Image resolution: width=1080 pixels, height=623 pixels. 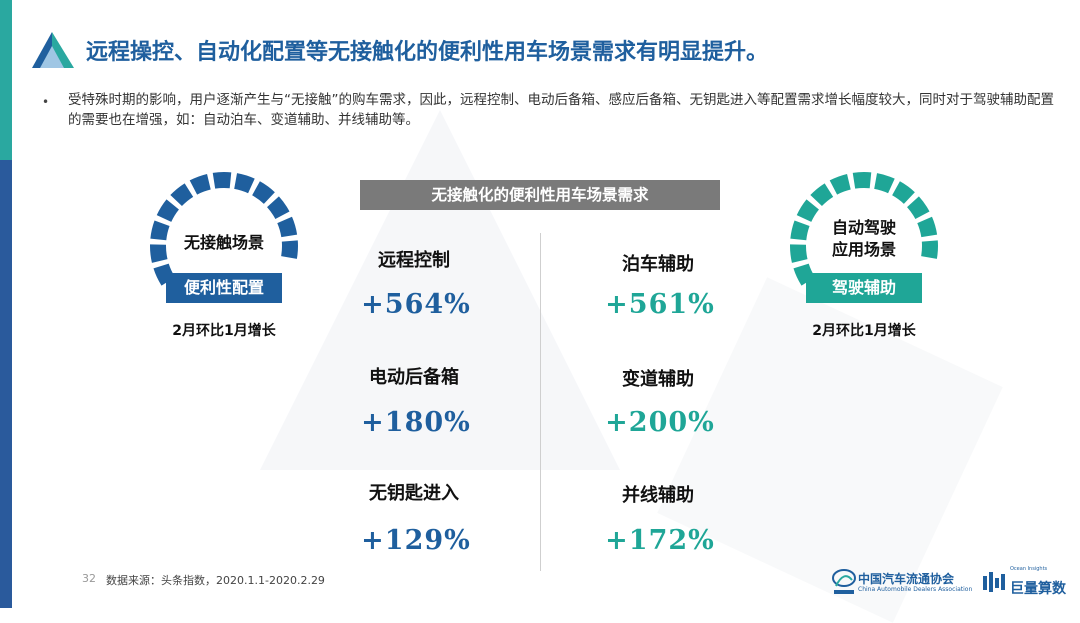 What do you see at coordinates (215, 580) in the screenshot?
I see `data-source-note: 数据来源：头条指数，2020.1.1-2020.2.29` at bounding box center [215, 580].